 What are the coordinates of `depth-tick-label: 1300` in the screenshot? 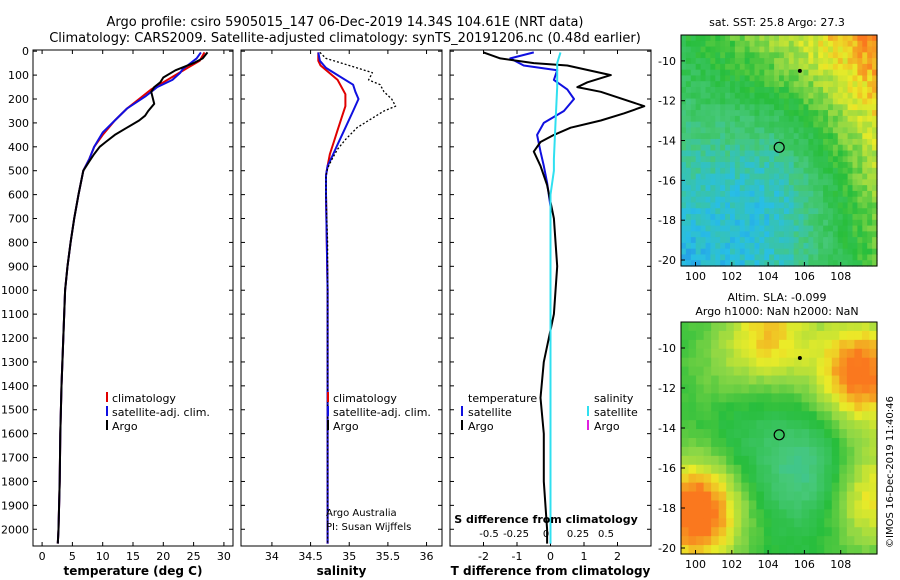 It's located at (15, 362).